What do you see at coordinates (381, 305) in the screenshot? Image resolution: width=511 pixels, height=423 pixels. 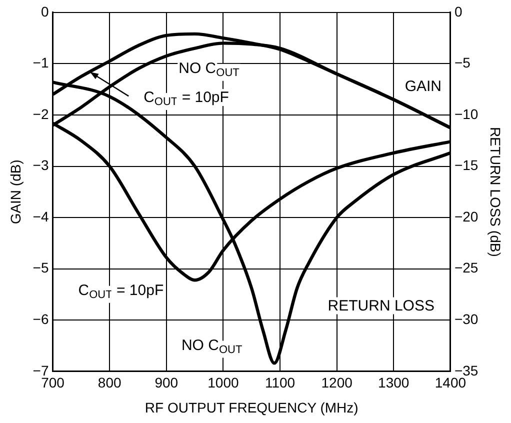 I see `annotation: RETURN LOSS` at bounding box center [381, 305].